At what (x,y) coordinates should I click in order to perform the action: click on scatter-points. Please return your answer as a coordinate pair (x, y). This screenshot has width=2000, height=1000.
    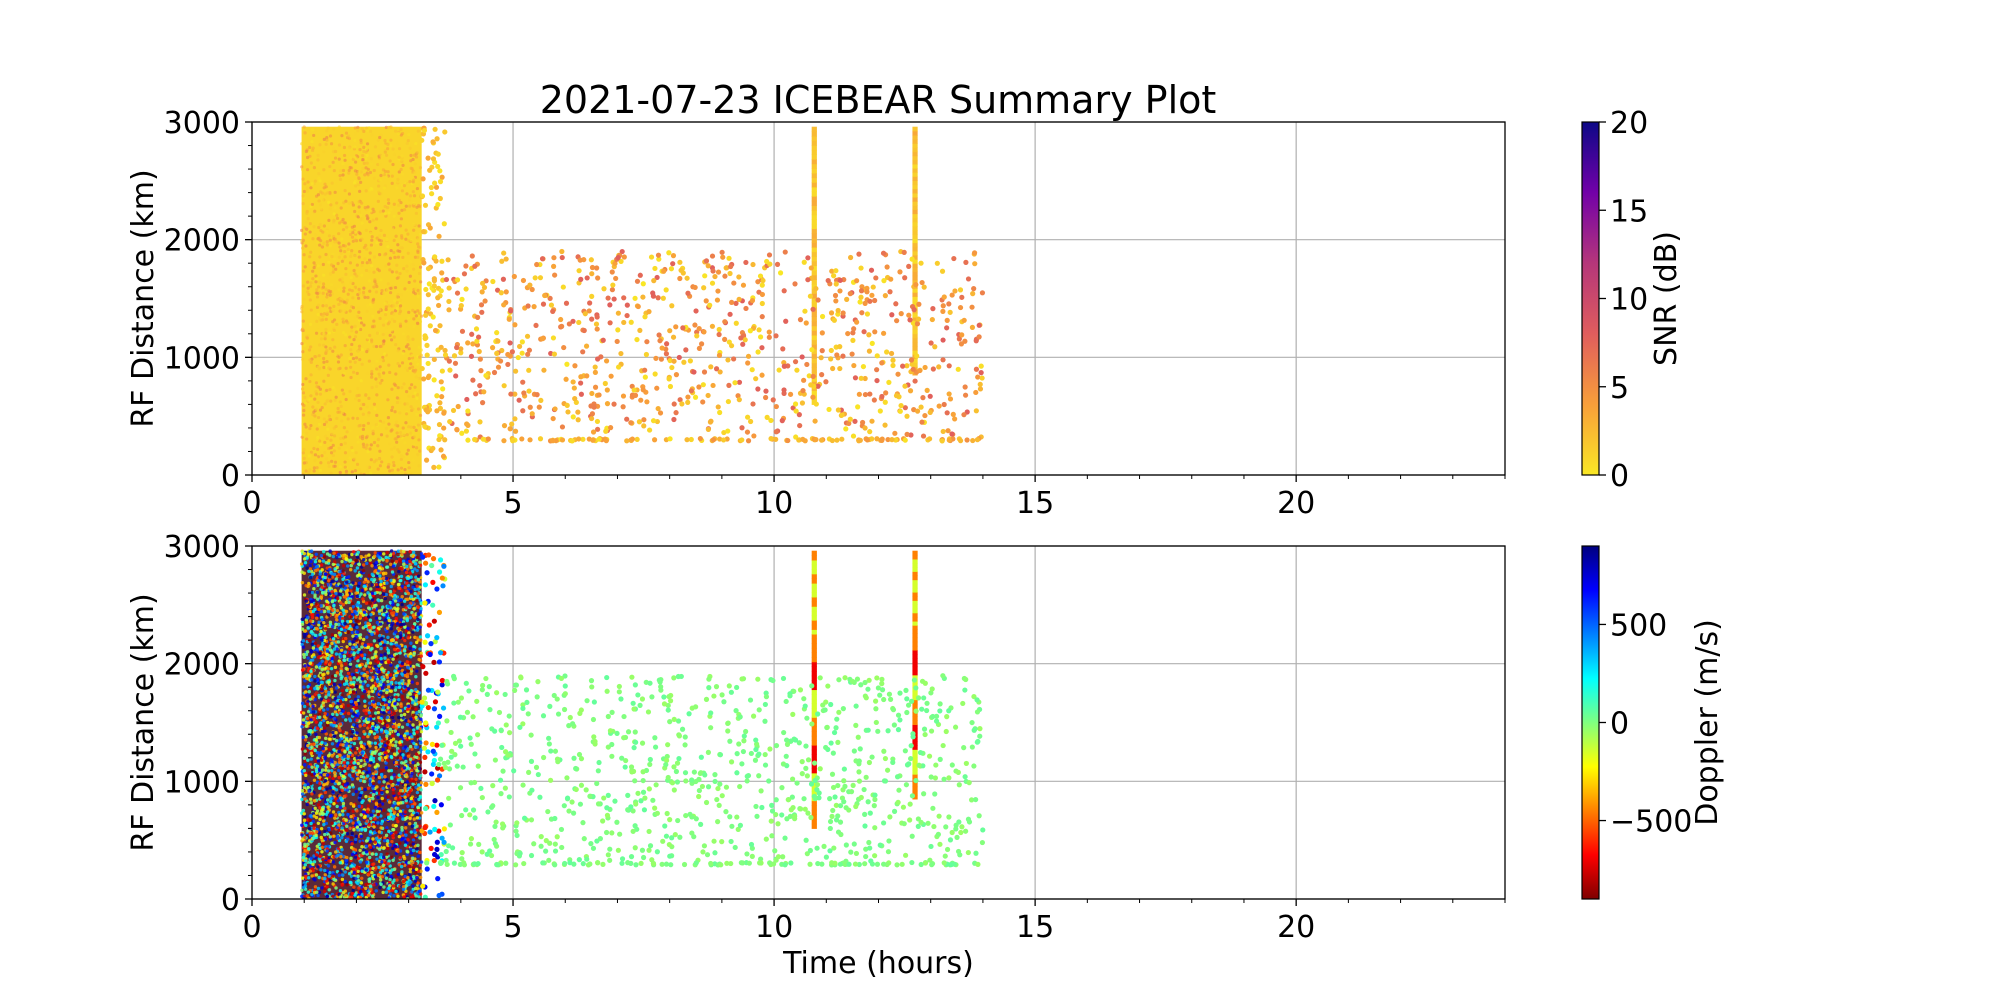
    Looking at the image, I should click on (642, 724).